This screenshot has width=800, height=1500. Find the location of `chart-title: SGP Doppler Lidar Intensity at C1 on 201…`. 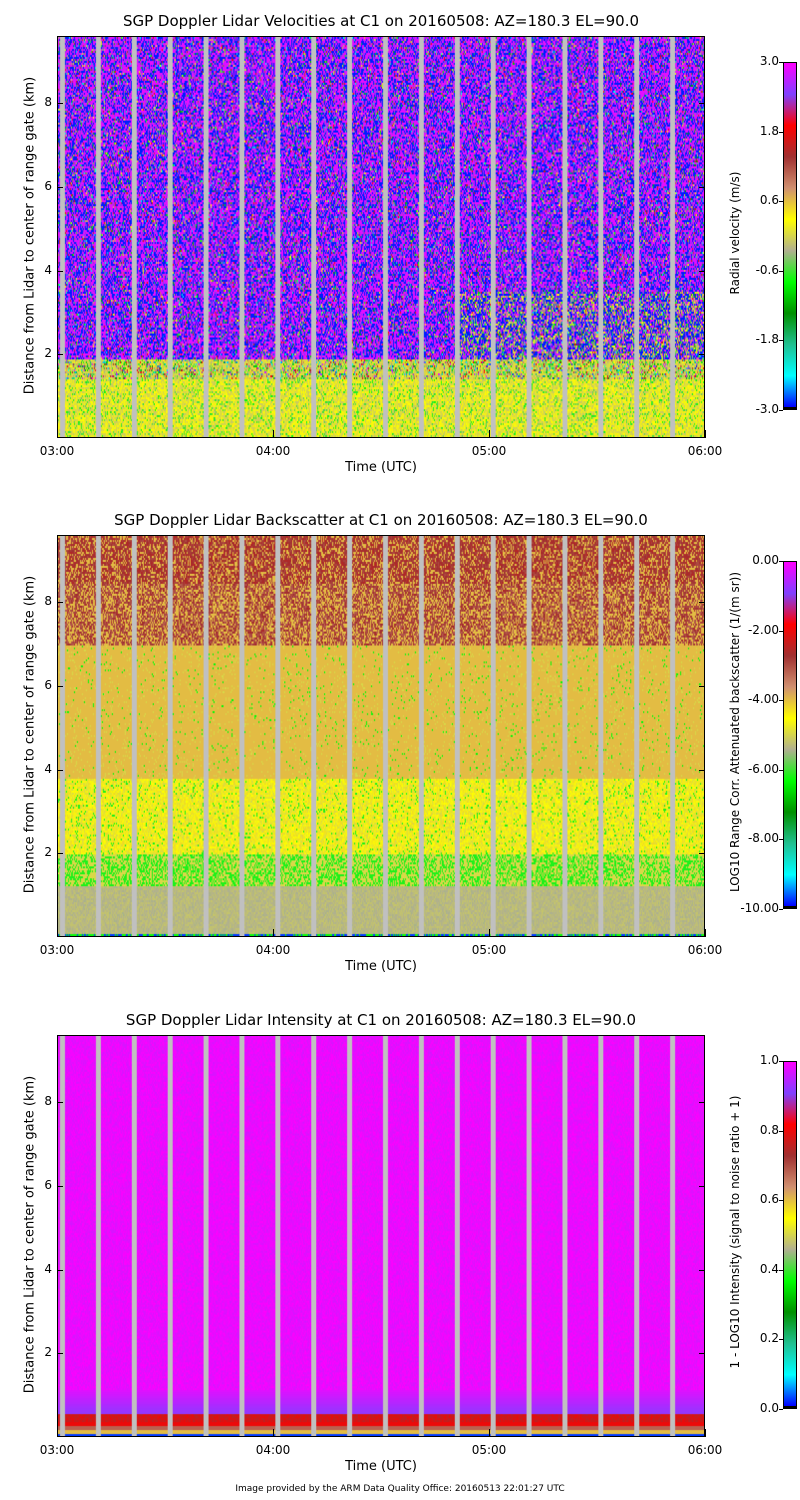

chart-title: SGP Doppler Lidar Intensity at C1 on 201… is located at coordinates (381, 1020).